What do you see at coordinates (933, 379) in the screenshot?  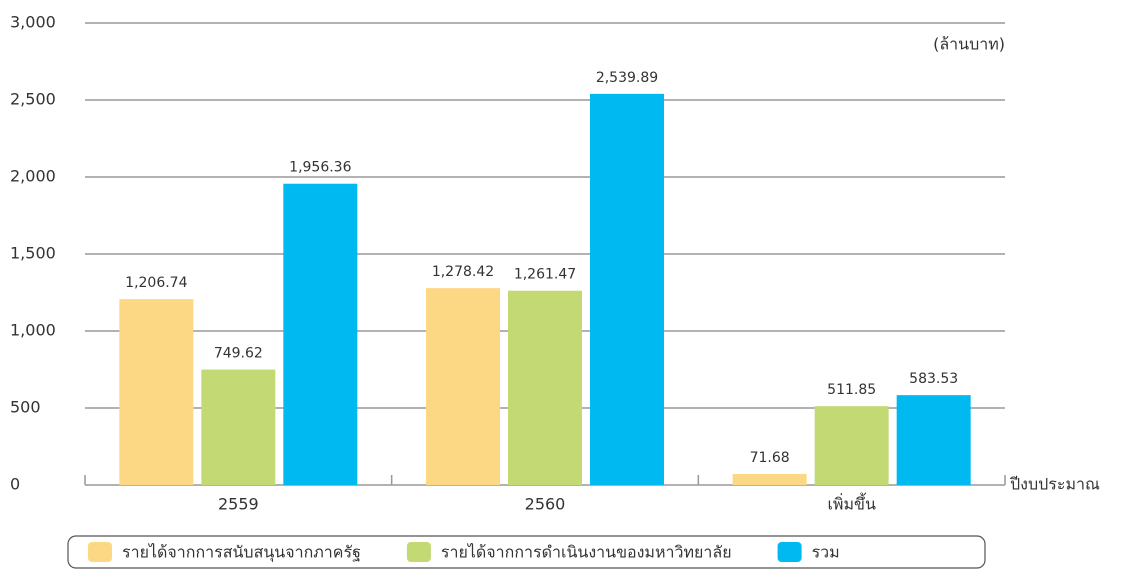 I see `value-label: 583.53` at bounding box center [933, 379].